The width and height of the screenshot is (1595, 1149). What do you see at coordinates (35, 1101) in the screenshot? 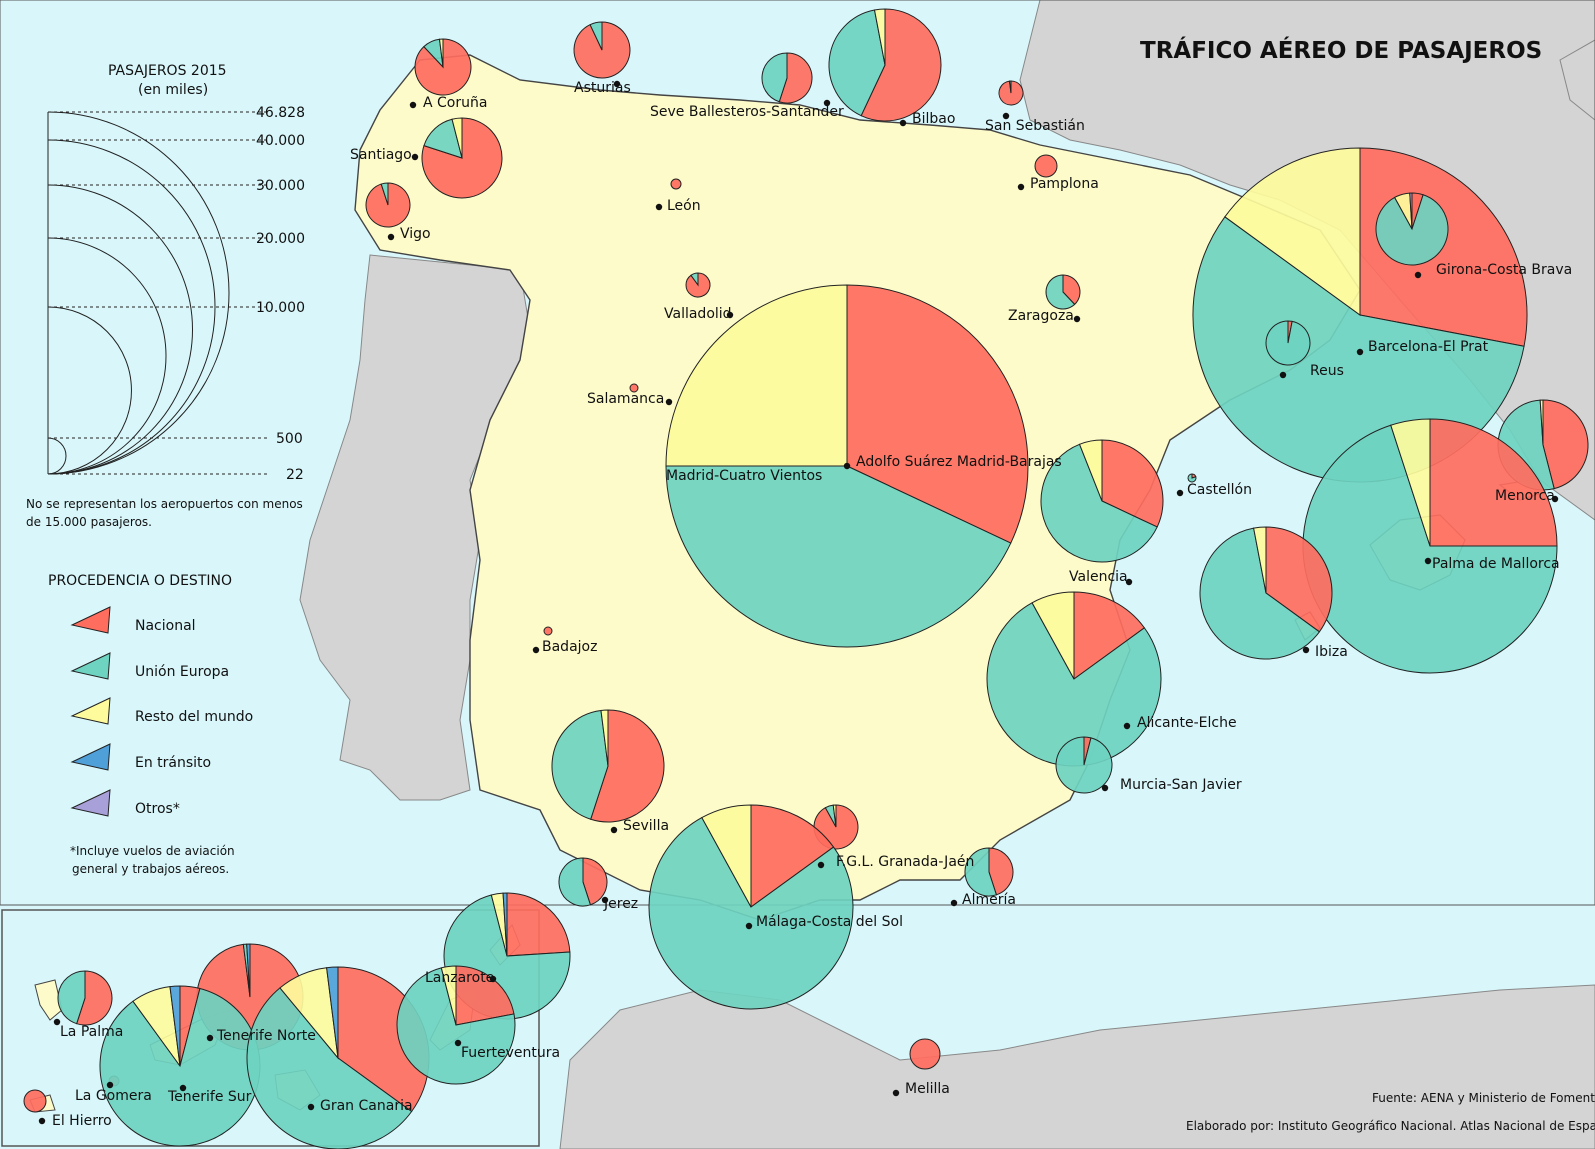
I see `pie-el-hierro` at bounding box center [35, 1101].